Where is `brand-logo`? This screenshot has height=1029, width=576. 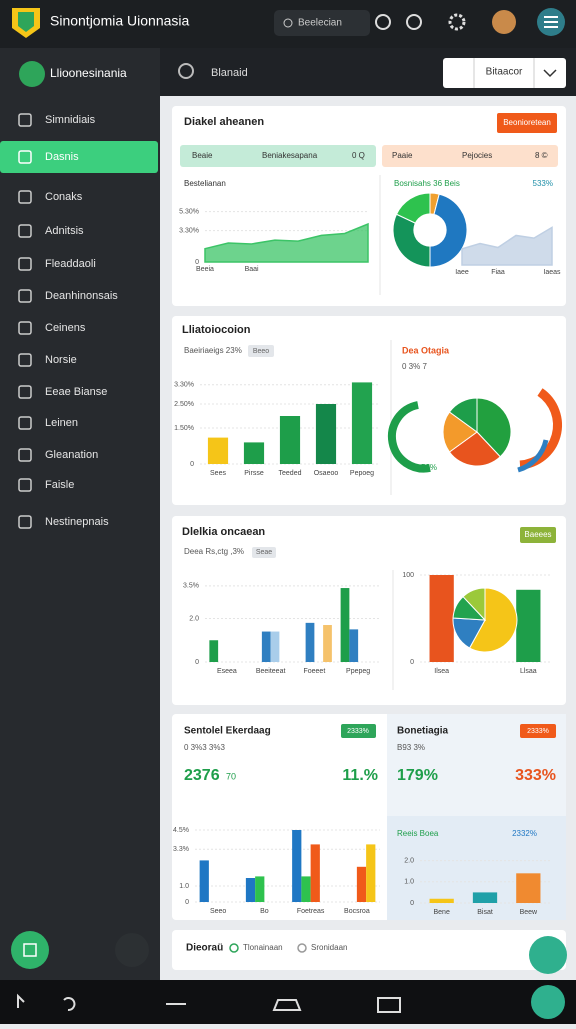
brand-logo is located at coordinates (32, 74).